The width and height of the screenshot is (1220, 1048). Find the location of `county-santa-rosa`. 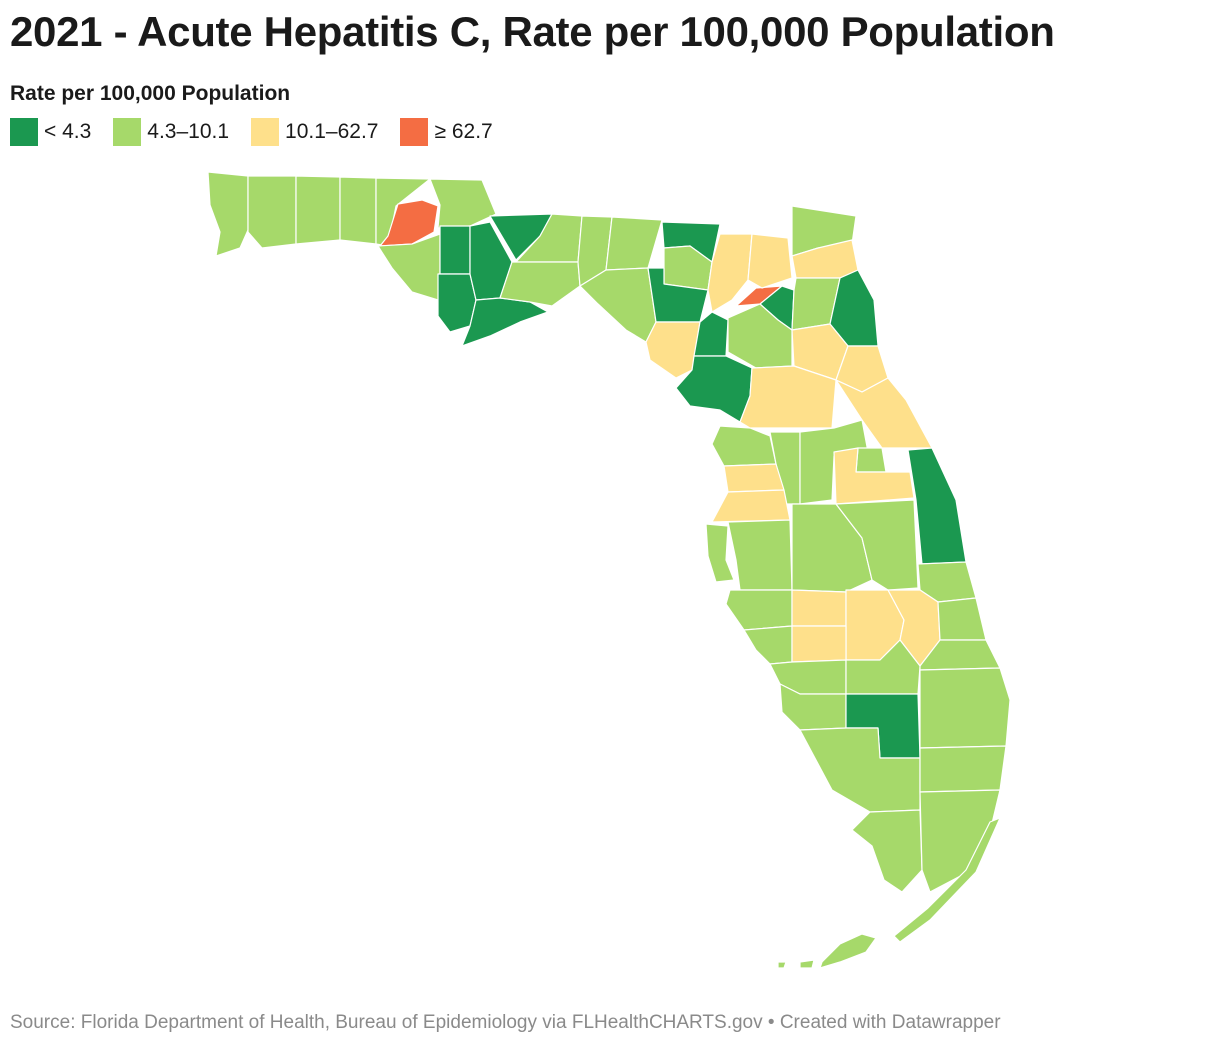

county-santa-rosa is located at coordinates (272, 212).